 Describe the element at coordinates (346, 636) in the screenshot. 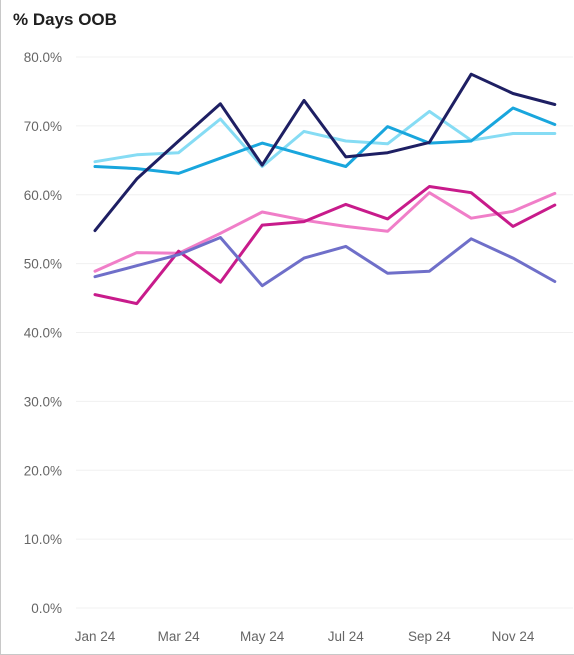

I see `x-tick-label: Jul 24` at that location.